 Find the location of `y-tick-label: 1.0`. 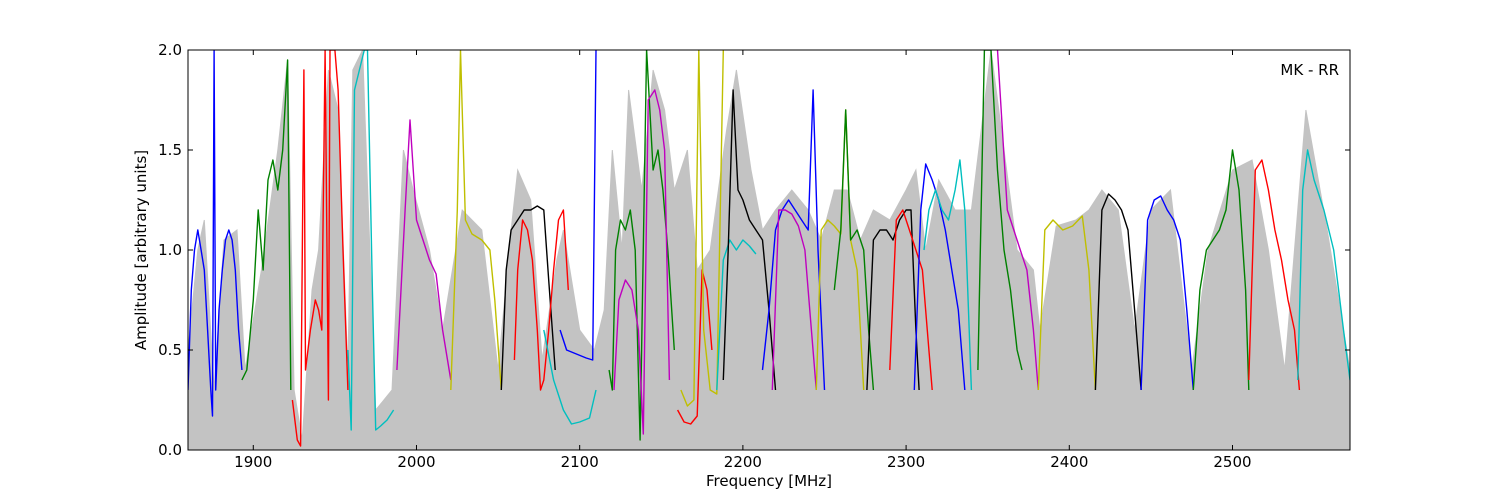

y-tick-label: 1.0 is located at coordinates (170, 250).